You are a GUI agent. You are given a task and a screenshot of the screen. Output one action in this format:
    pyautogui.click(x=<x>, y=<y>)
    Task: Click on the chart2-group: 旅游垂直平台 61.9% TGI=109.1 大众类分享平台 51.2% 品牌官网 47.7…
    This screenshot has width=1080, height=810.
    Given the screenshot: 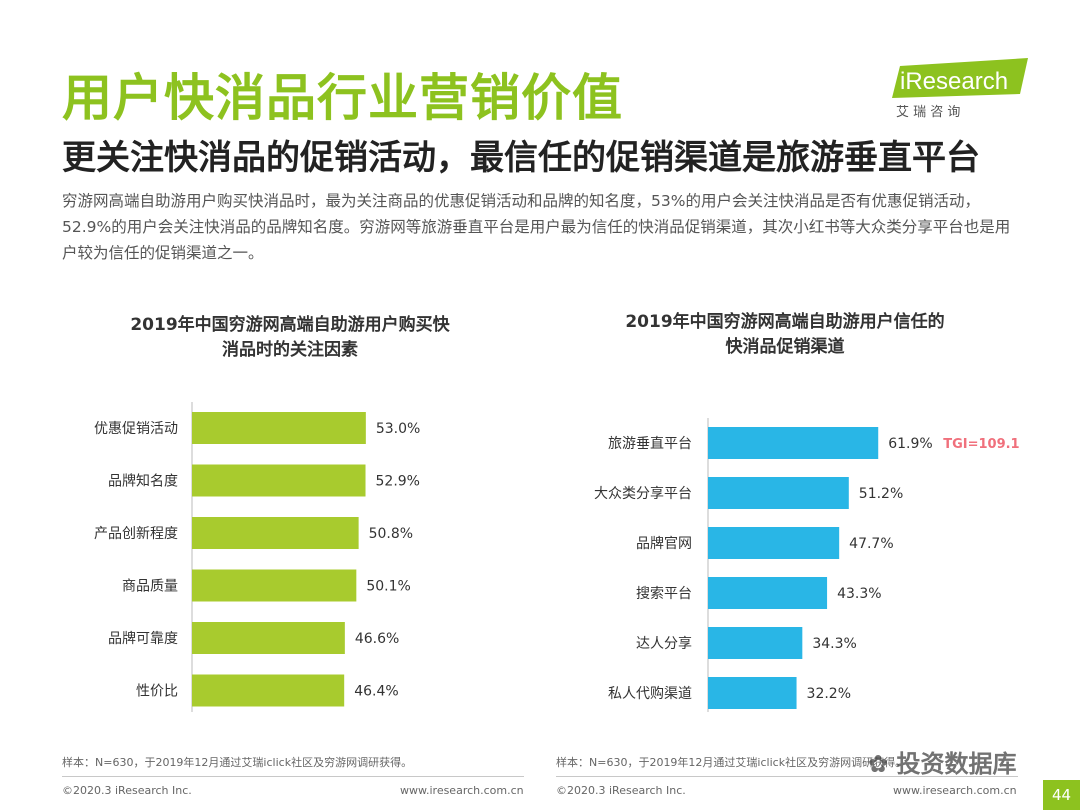 What is the action you would take?
    pyautogui.click(x=807, y=565)
    